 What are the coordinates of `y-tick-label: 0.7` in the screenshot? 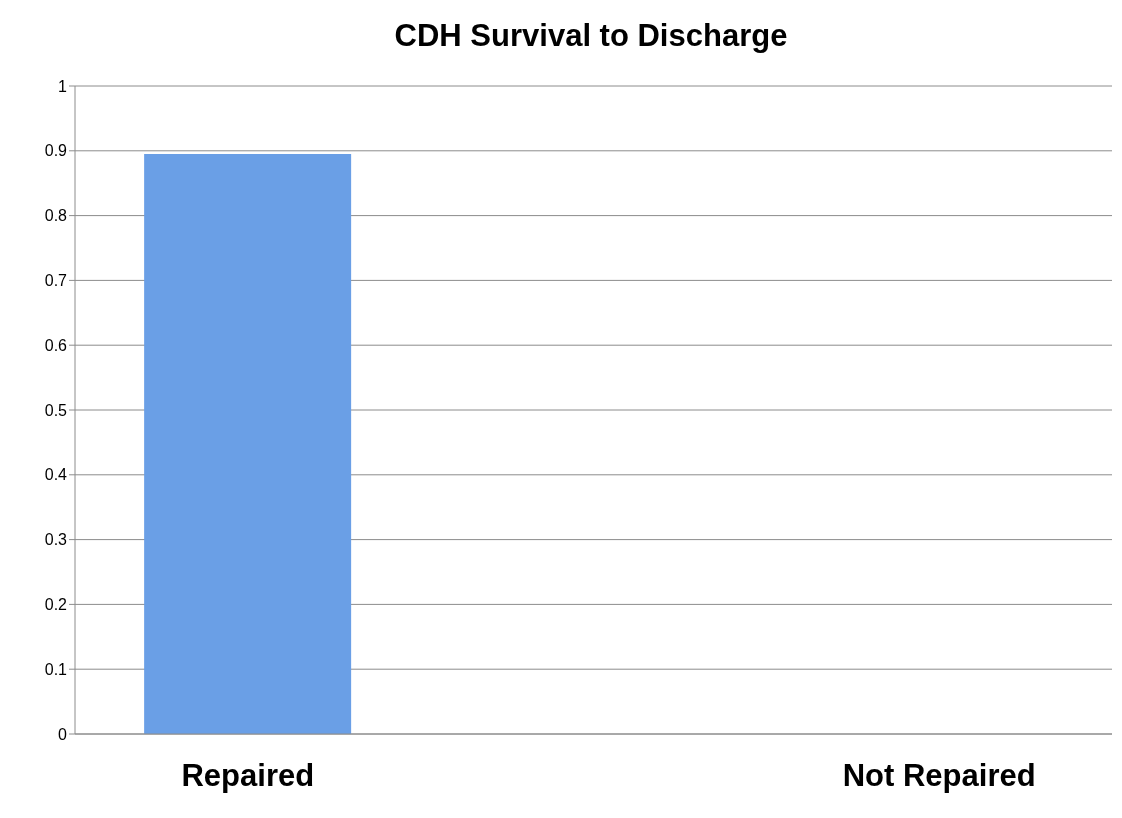 It's located at (56, 281).